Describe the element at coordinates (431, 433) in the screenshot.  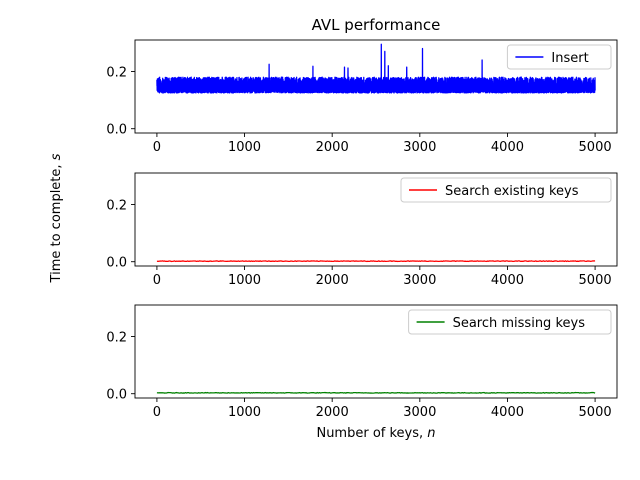
I see `x-axis-label-var: n` at that location.